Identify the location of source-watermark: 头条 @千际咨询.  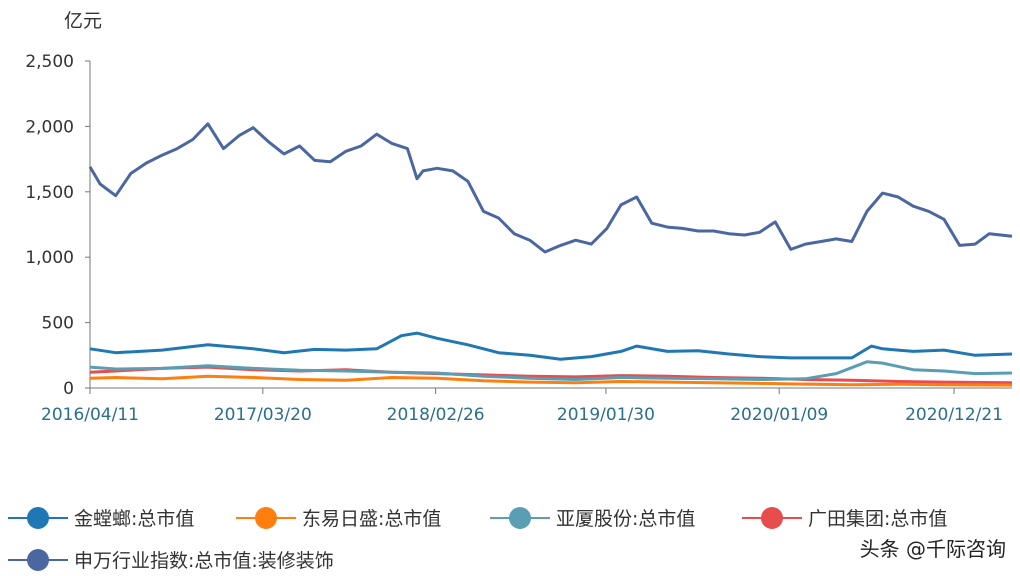
(932, 549).